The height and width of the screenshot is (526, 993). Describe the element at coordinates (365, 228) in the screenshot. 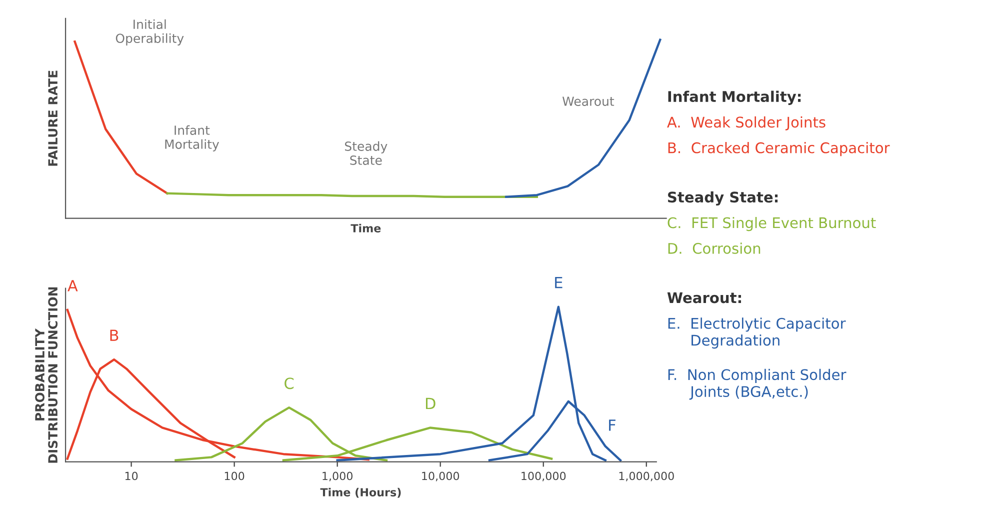

I see `x-axis-title: Time` at that location.